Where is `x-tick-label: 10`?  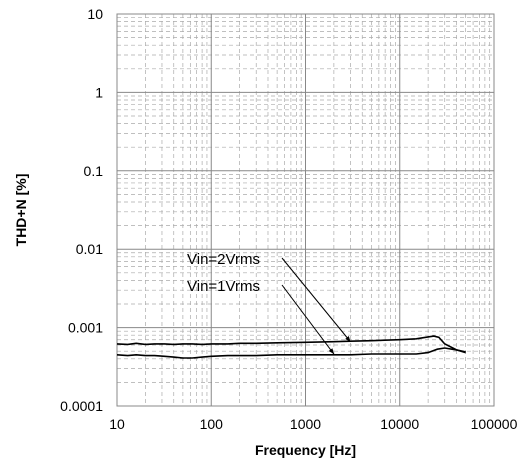 x-tick-label: 10 is located at coordinates (117, 424).